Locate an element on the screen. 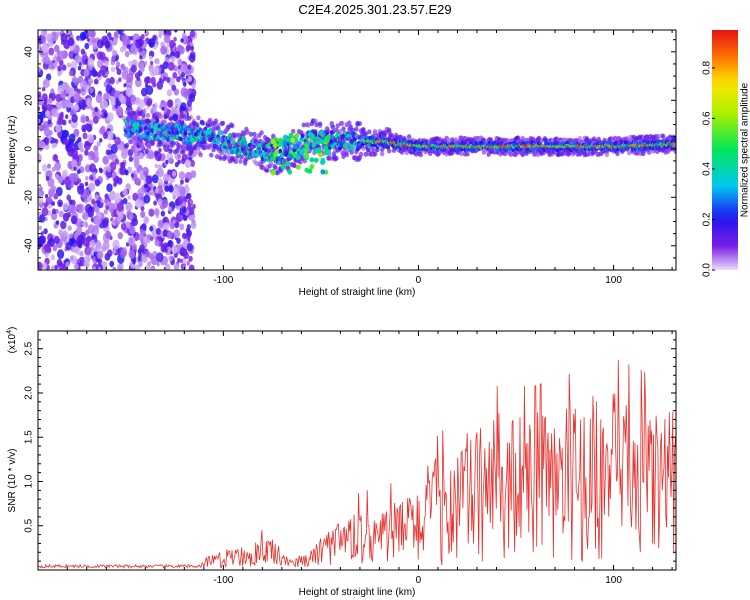 The width and height of the screenshot is (750, 600). colorbar-tick-label: 0.4 is located at coordinates (707, 169).